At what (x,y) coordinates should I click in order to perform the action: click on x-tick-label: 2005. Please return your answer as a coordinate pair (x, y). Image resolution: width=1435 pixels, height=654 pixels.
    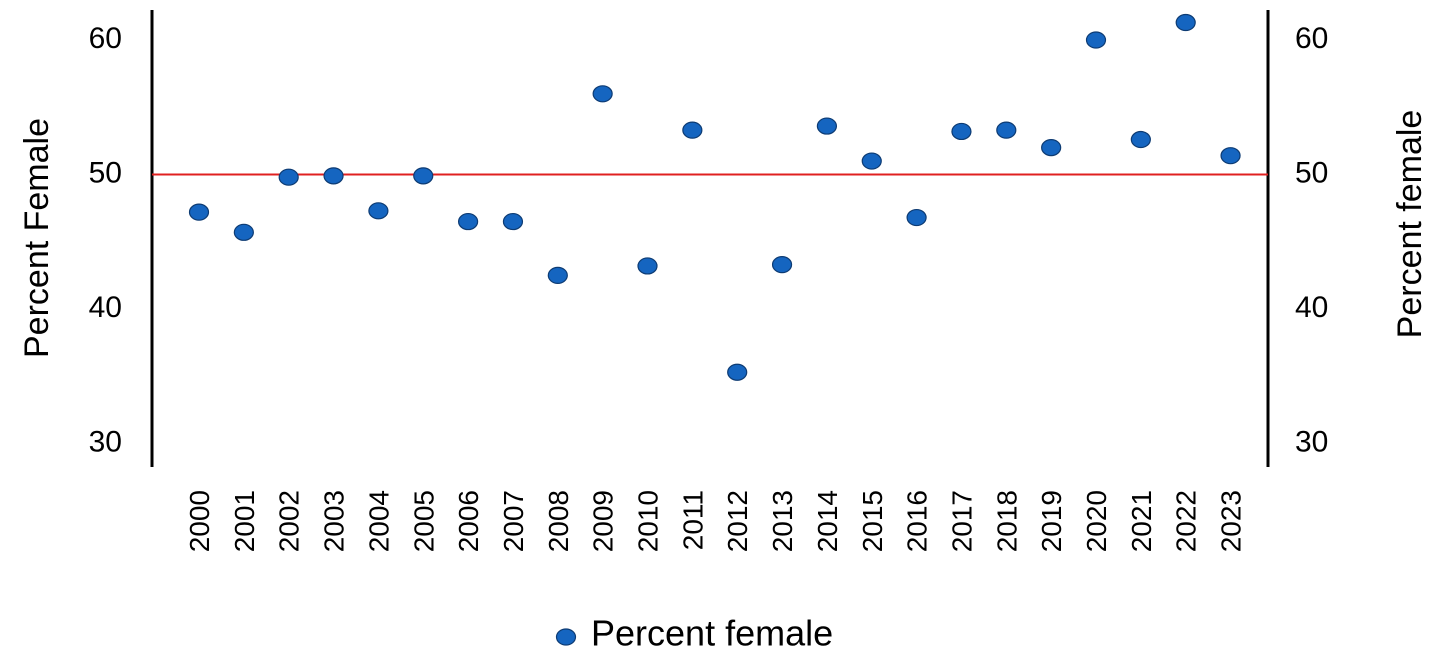
    Looking at the image, I should click on (423, 521).